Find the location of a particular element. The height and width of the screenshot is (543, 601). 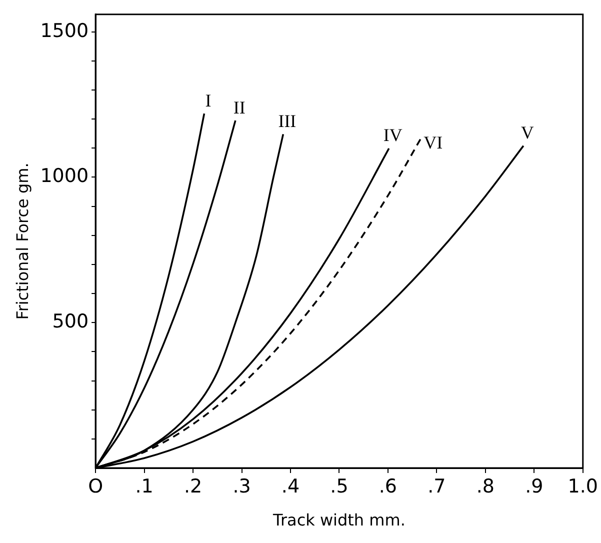

x-tick-label: .9 is located at coordinates (534, 486).